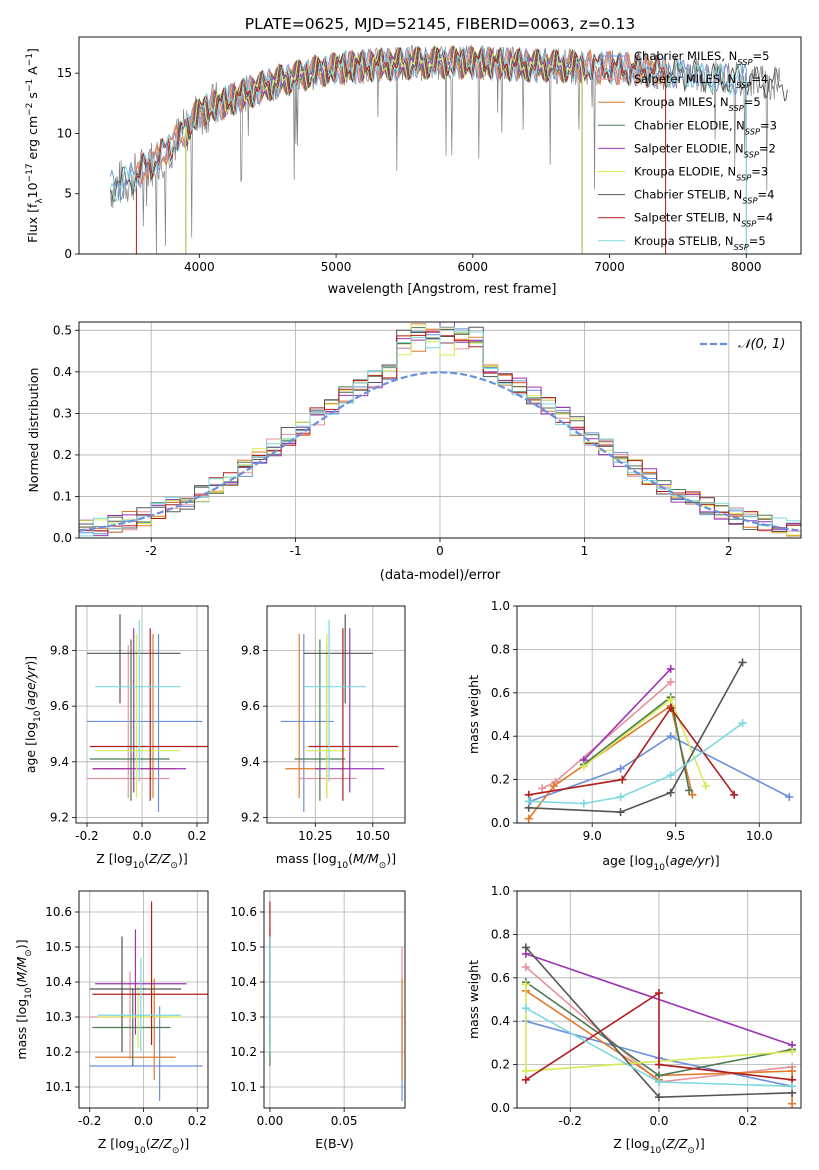  Describe the element at coordinates (729, 551) in the screenshot. I see `x-tick-label: 2` at that location.